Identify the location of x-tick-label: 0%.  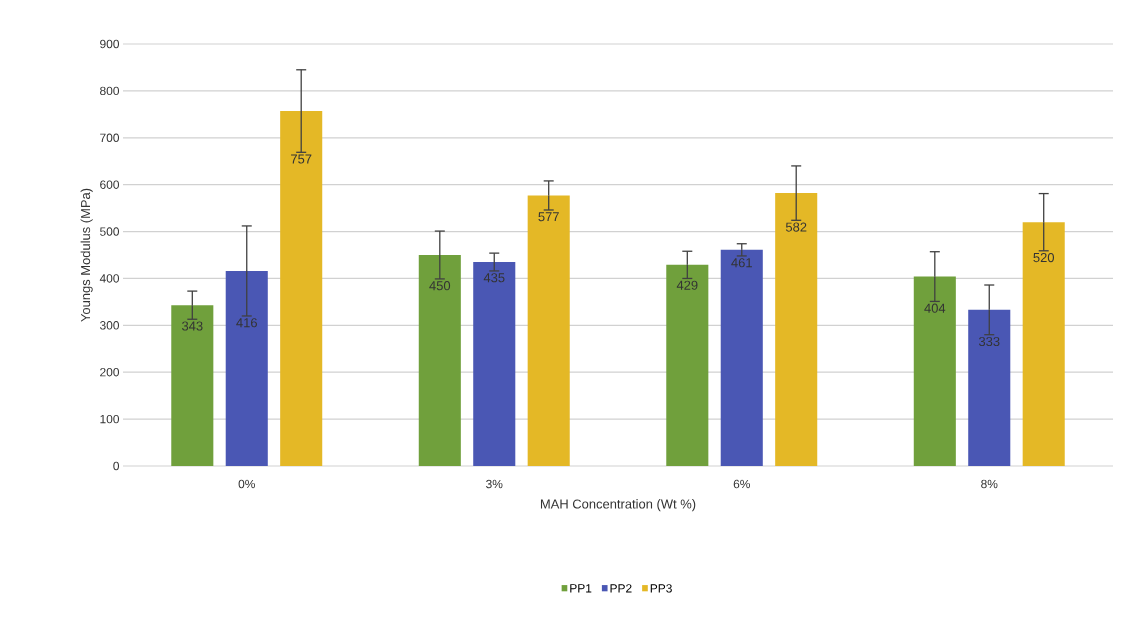
(246, 484).